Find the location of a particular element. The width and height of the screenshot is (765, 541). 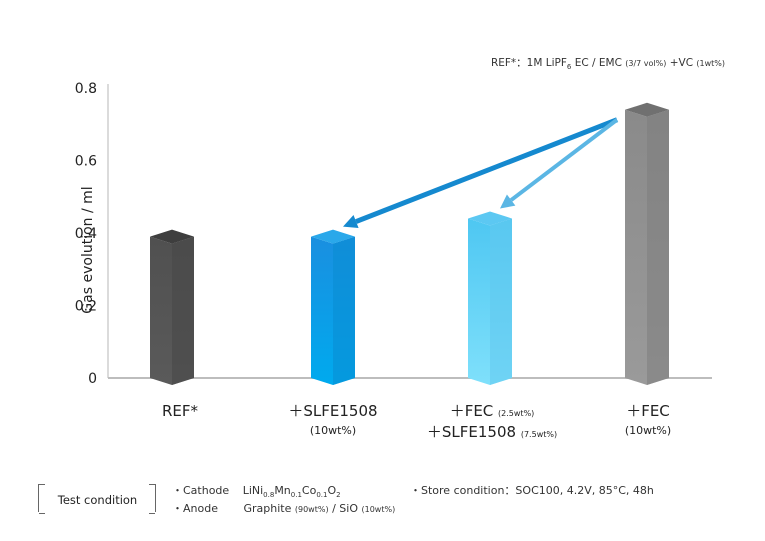

category-label-ref: REF* is located at coordinates (180, 411).